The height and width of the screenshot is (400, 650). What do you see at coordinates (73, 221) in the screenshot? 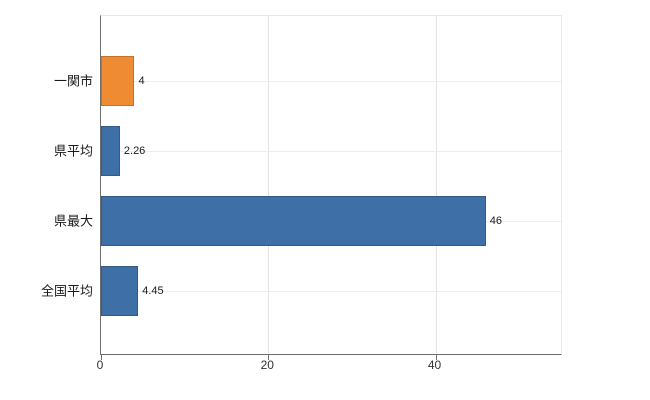
I see `category-label: 県最大` at bounding box center [73, 221].